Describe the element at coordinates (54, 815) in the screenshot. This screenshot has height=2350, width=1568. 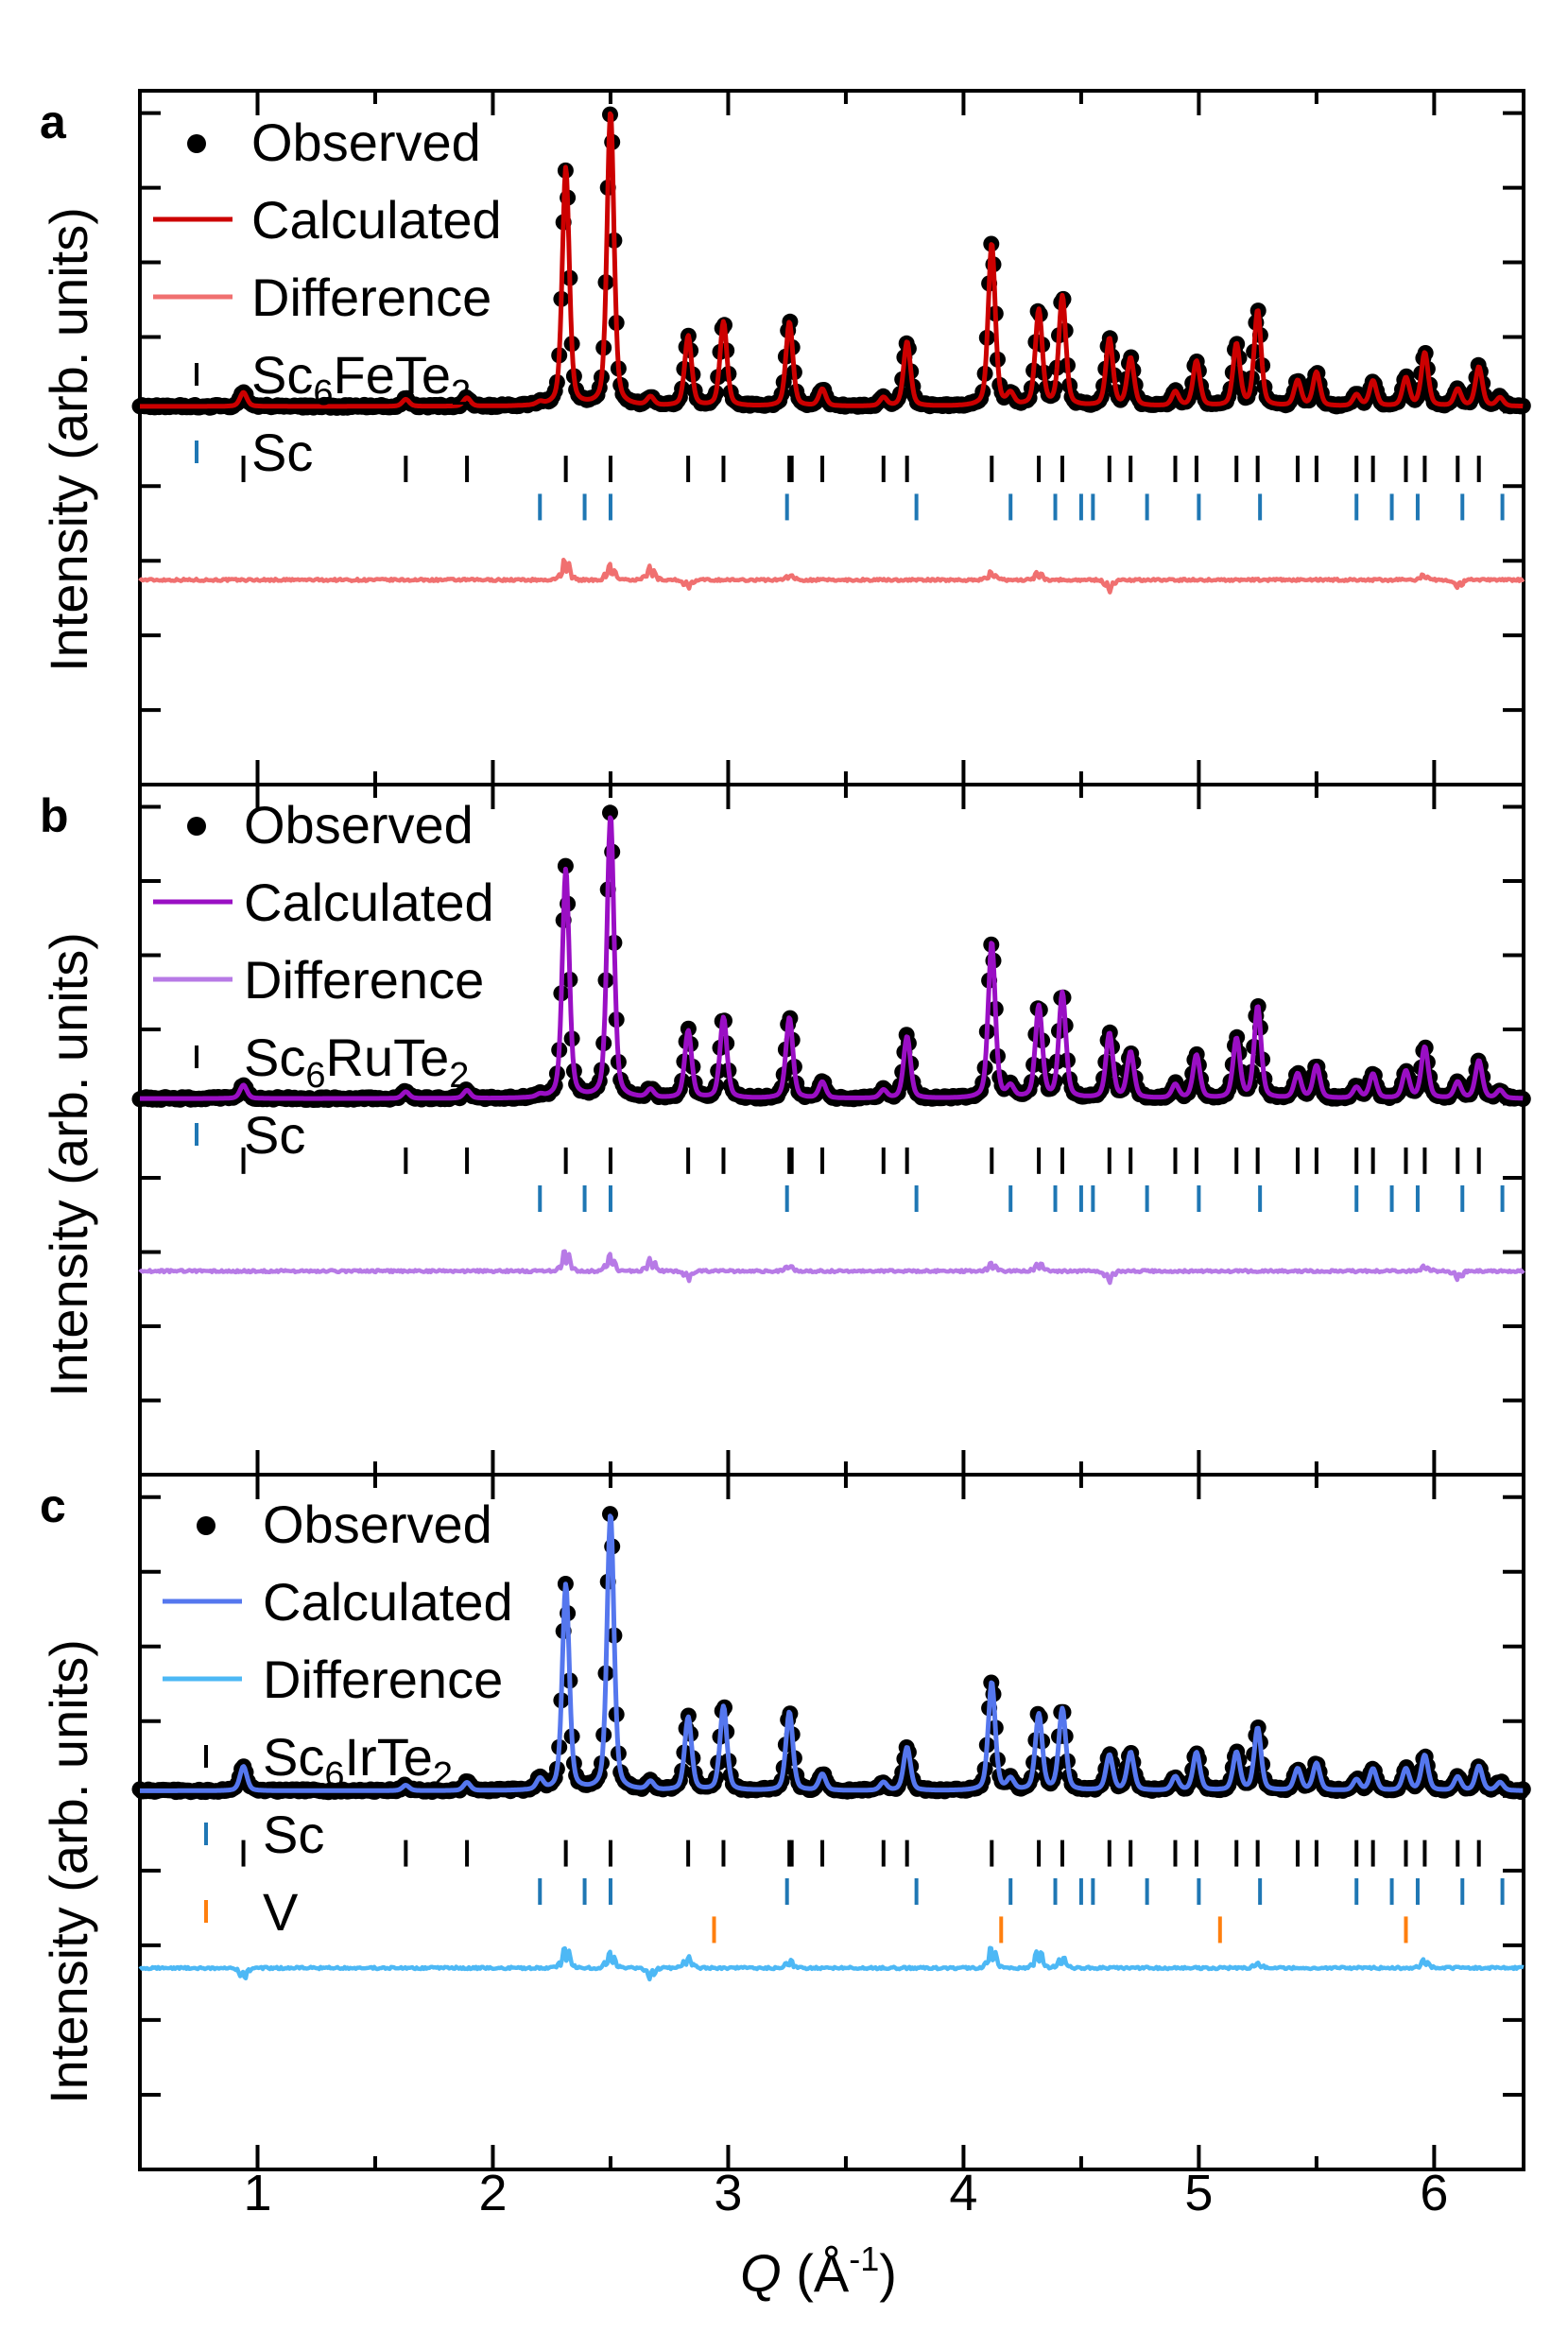
I see `panel-letter: b` at that location.